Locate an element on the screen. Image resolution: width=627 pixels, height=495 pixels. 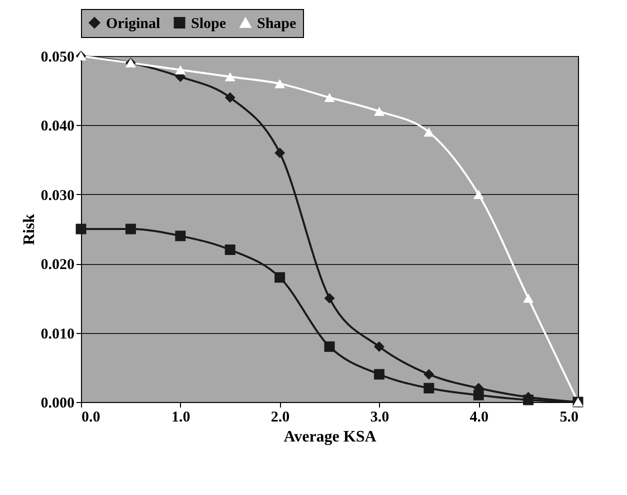
x-tick-label: 2.0 is located at coordinates (280, 418).